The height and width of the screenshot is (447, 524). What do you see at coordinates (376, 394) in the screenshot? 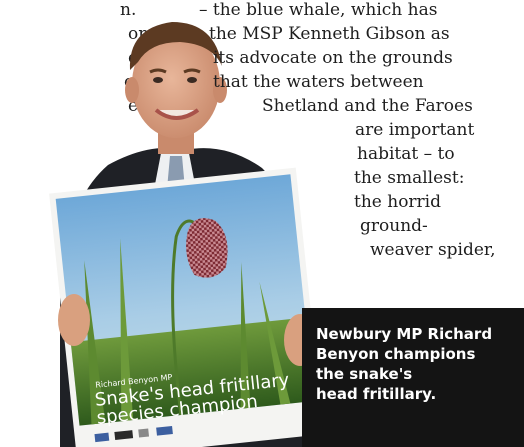
I see `caption-line: head fritillary.` at bounding box center [376, 394].